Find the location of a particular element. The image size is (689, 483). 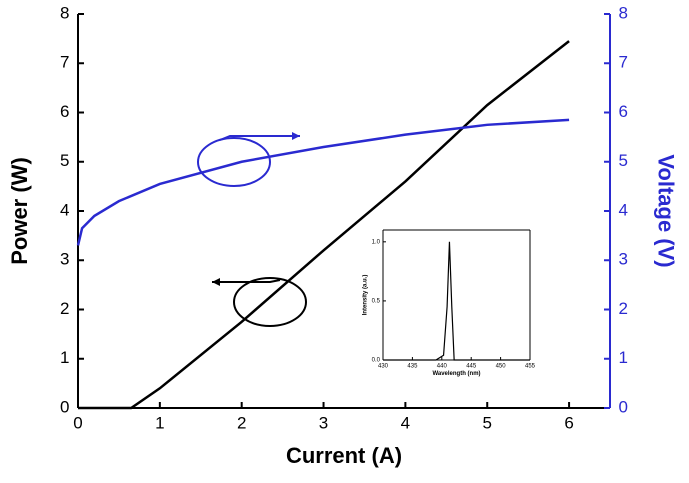

power-ellipse is located at coordinates (270, 302).